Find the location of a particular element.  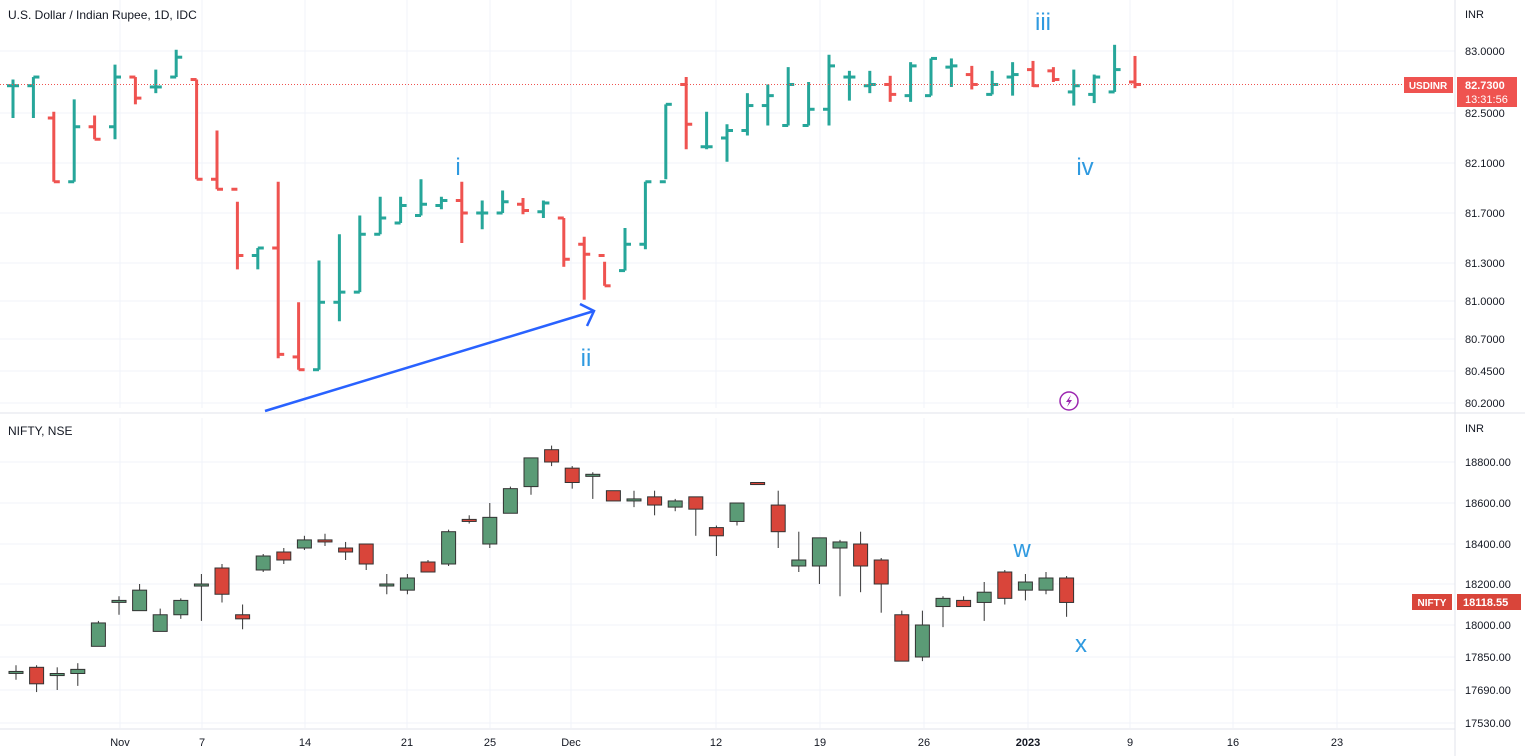

usdinr-currency-label: INR is located at coordinates (1474, 15).